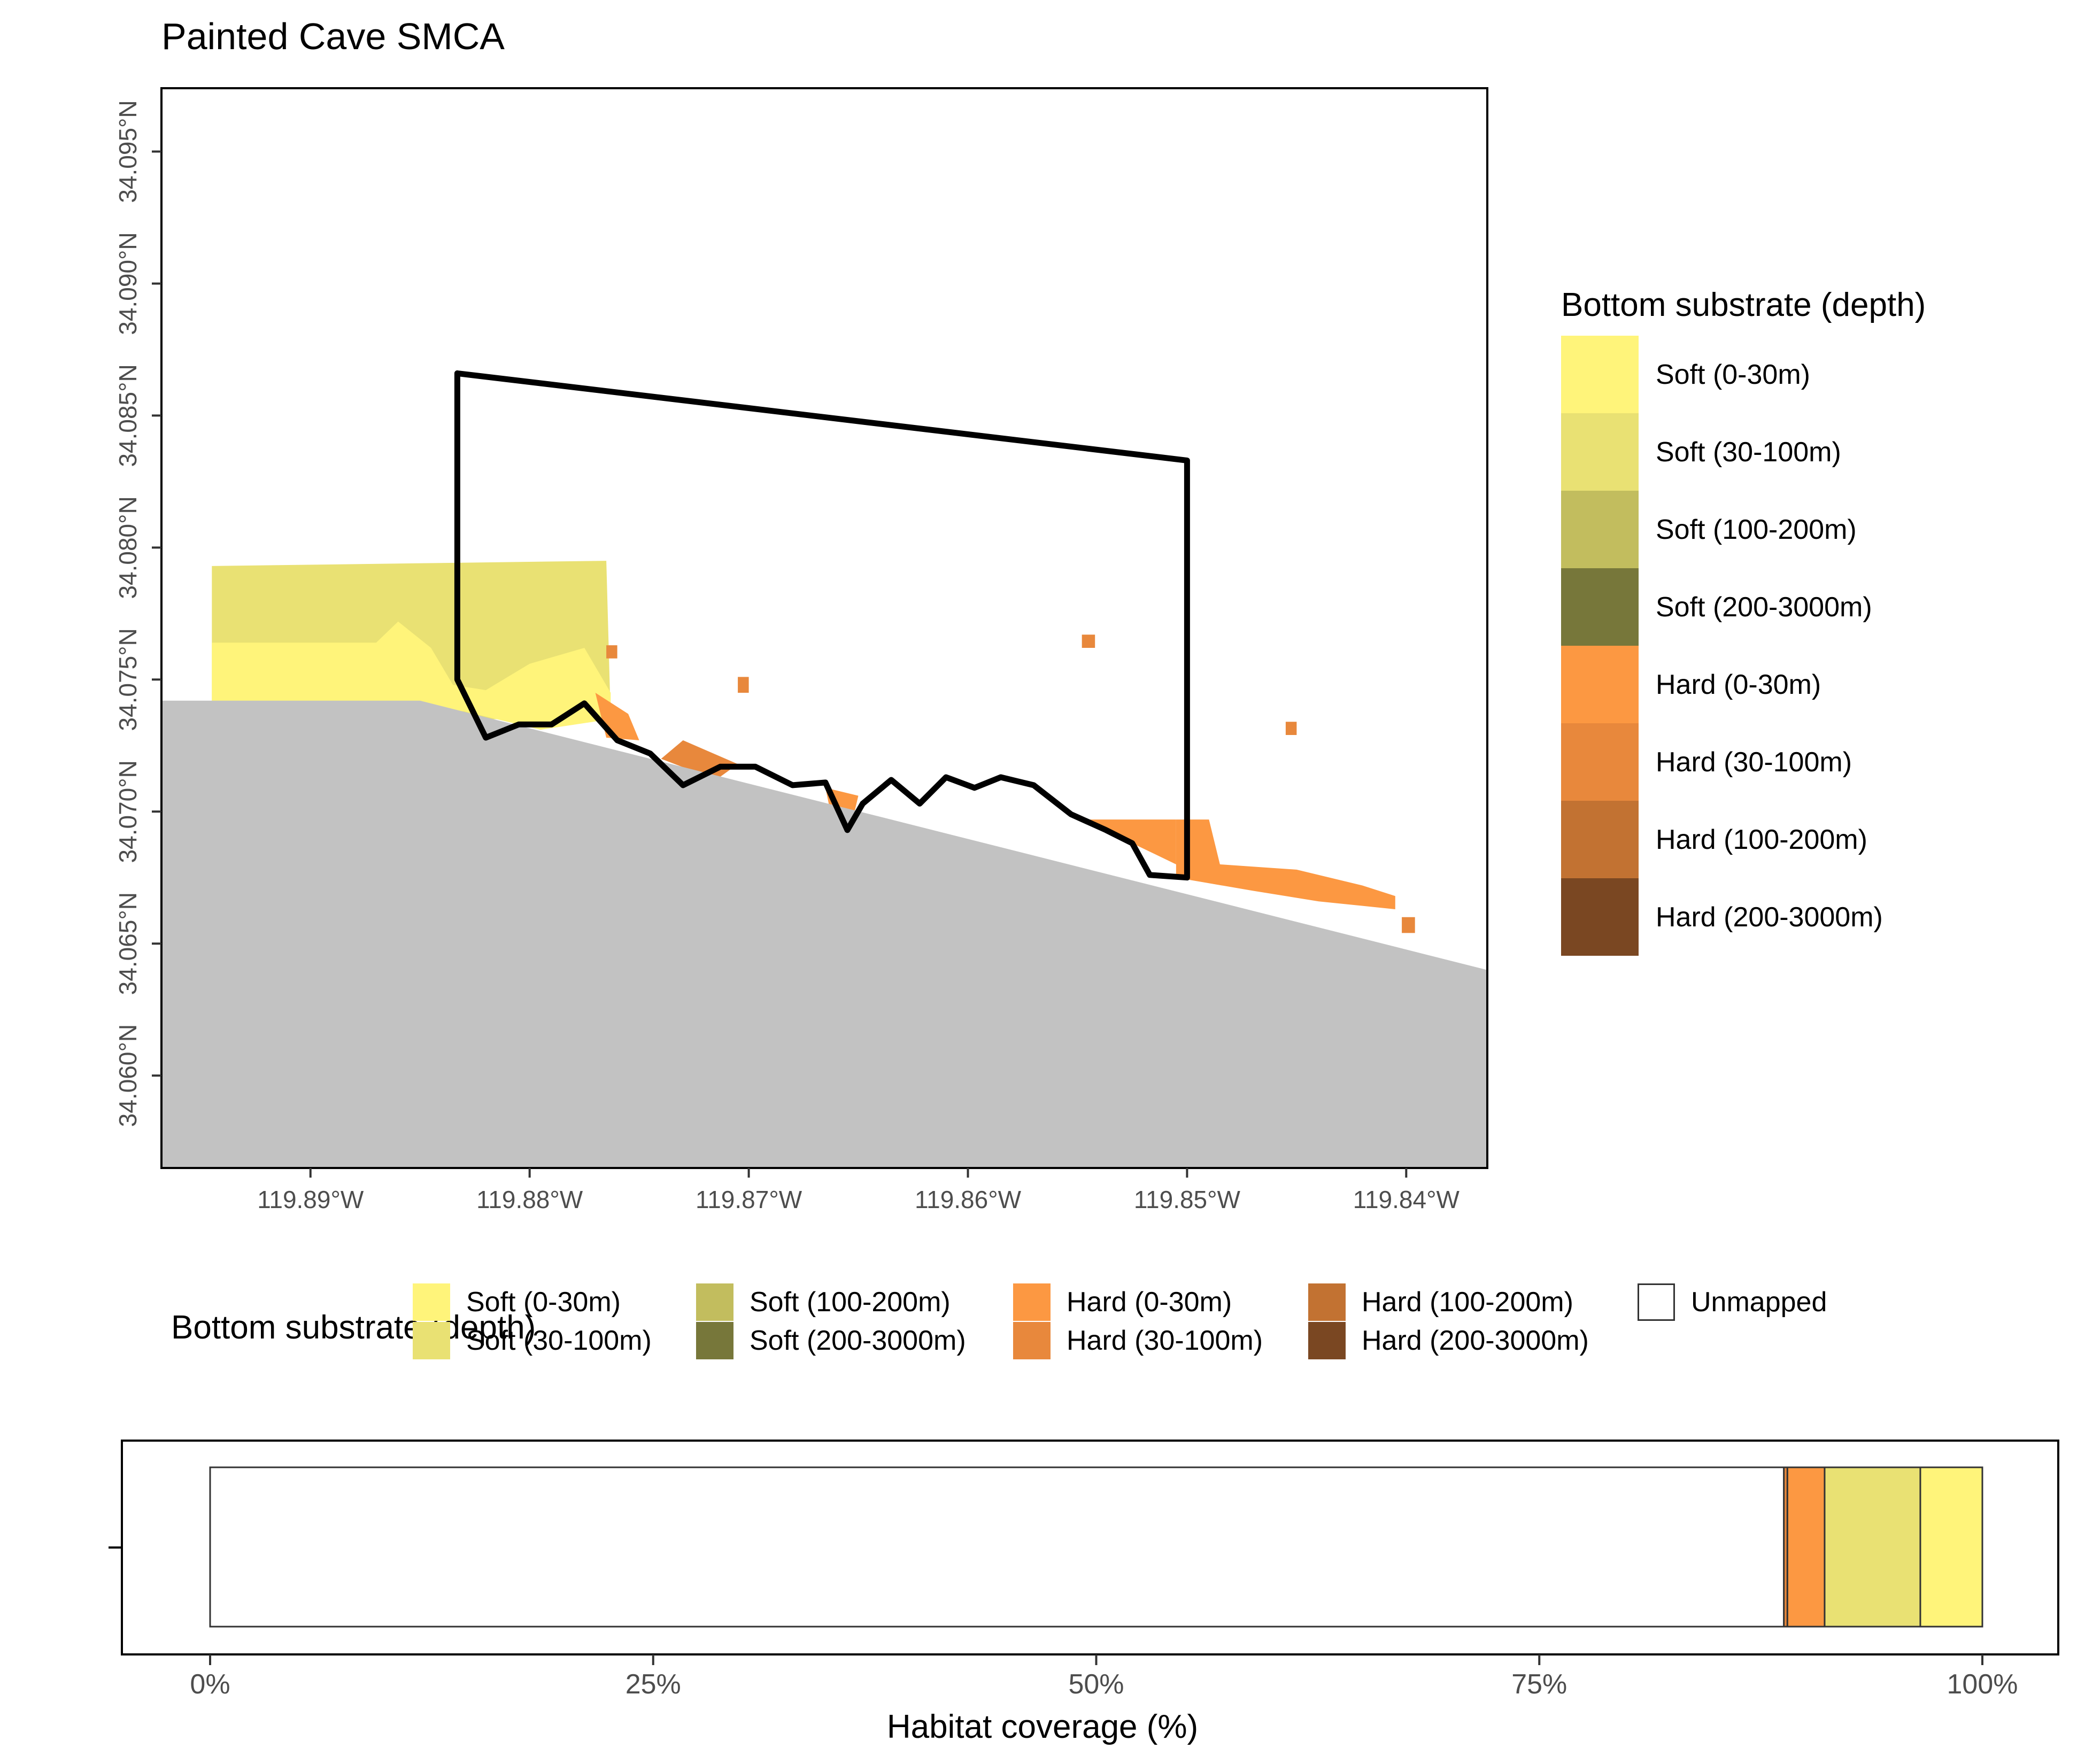  What do you see at coordinates (128, 1075) in the screenshot?
I see `map-y-tick-label: 34.060°N` at bounding box center [128, 1075].